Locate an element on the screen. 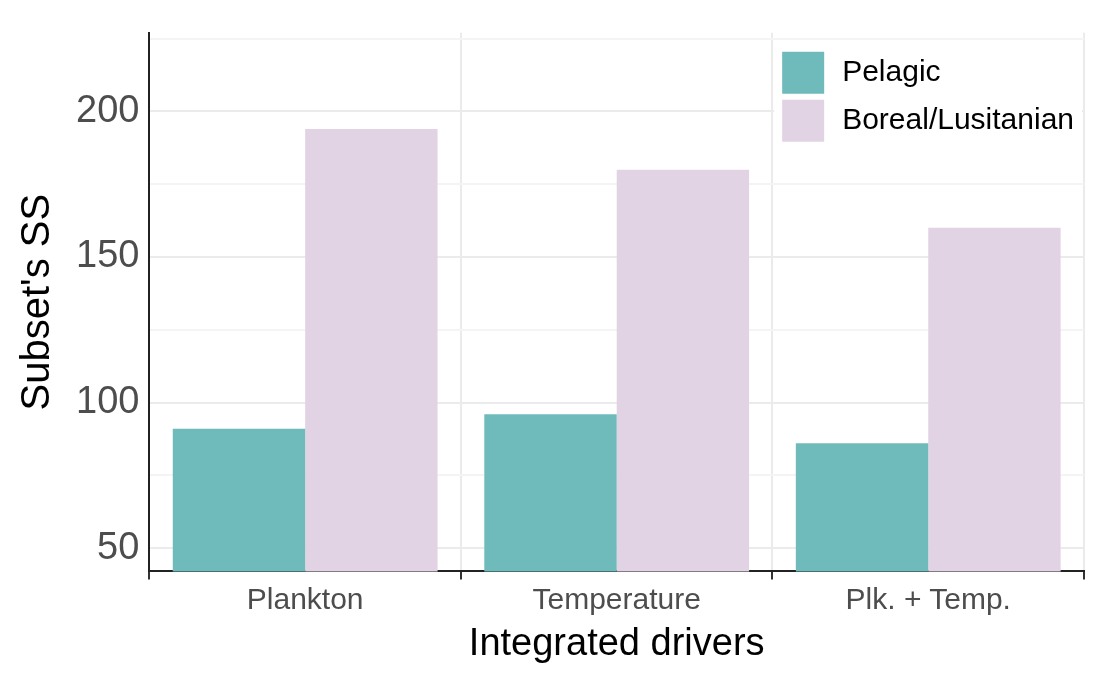 The width and height of the screenshot is (1094, 675). y-tick-label: 150 is located at coordinates (108, 254).